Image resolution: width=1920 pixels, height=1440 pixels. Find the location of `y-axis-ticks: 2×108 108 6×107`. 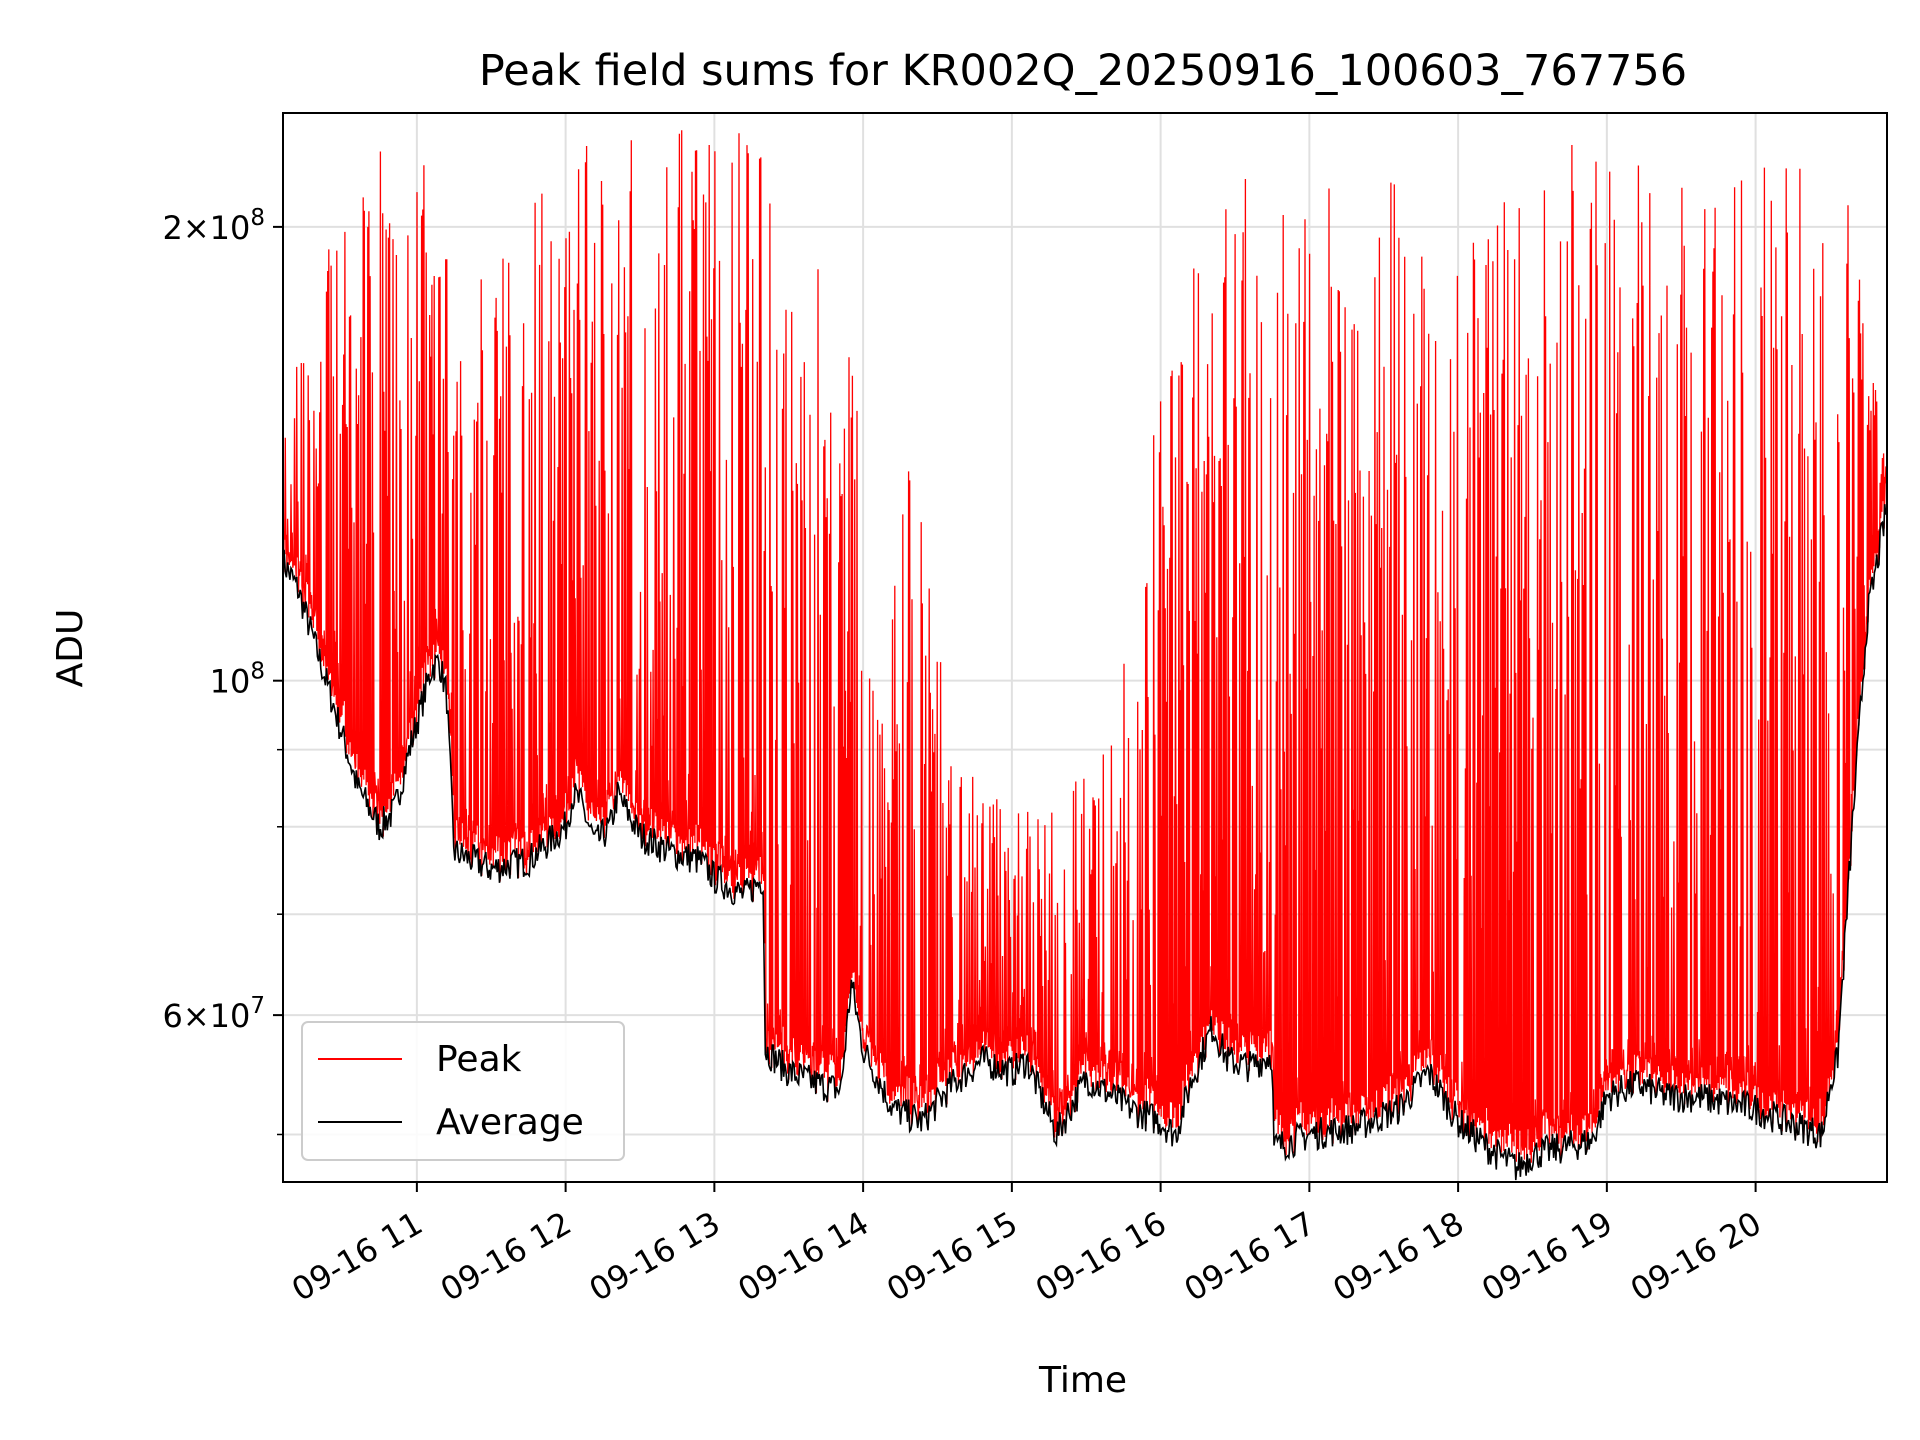

y-axis-ticks: 2×108 108 6×107 is located at coordinates (222, 670).